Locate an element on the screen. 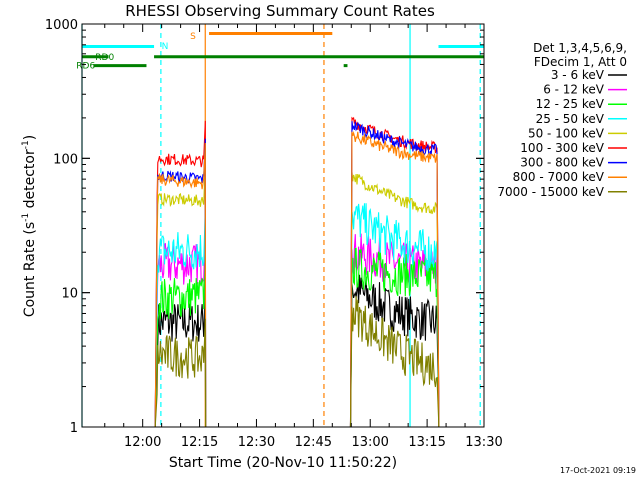 Image resolution: width=640 pixels, height=480 pixels. x-tick-label-1330: 13:30 is located at coordinates (483, 442).